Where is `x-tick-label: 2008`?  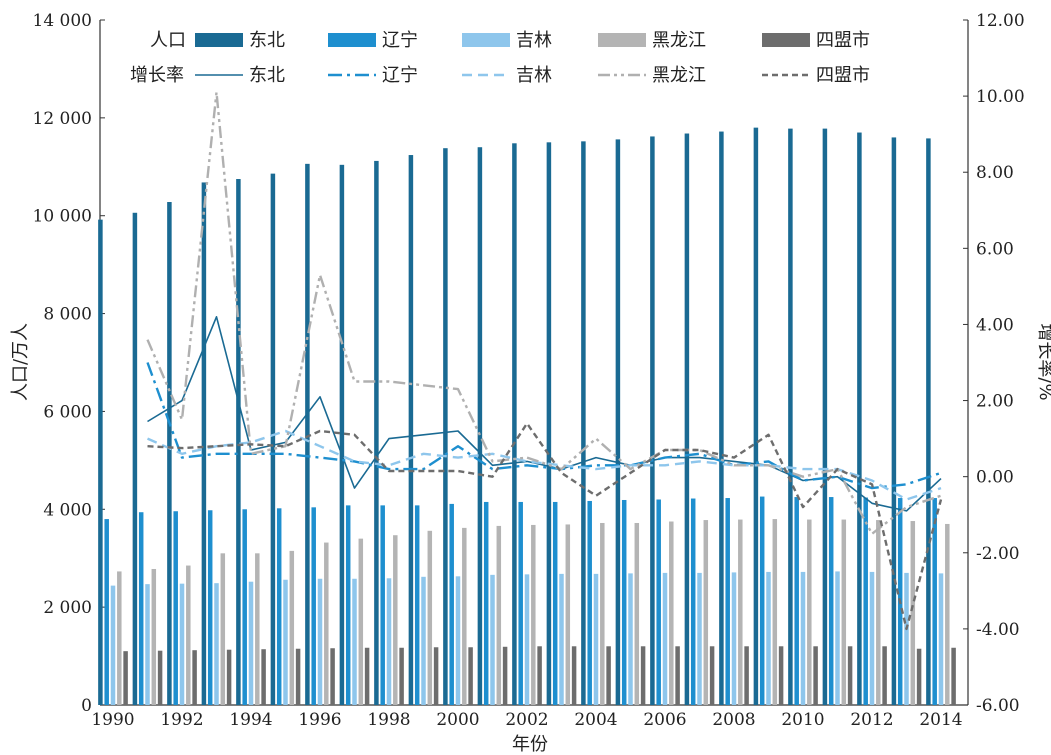
x-tick-label: 2008 is located at coordinates (733, 720).